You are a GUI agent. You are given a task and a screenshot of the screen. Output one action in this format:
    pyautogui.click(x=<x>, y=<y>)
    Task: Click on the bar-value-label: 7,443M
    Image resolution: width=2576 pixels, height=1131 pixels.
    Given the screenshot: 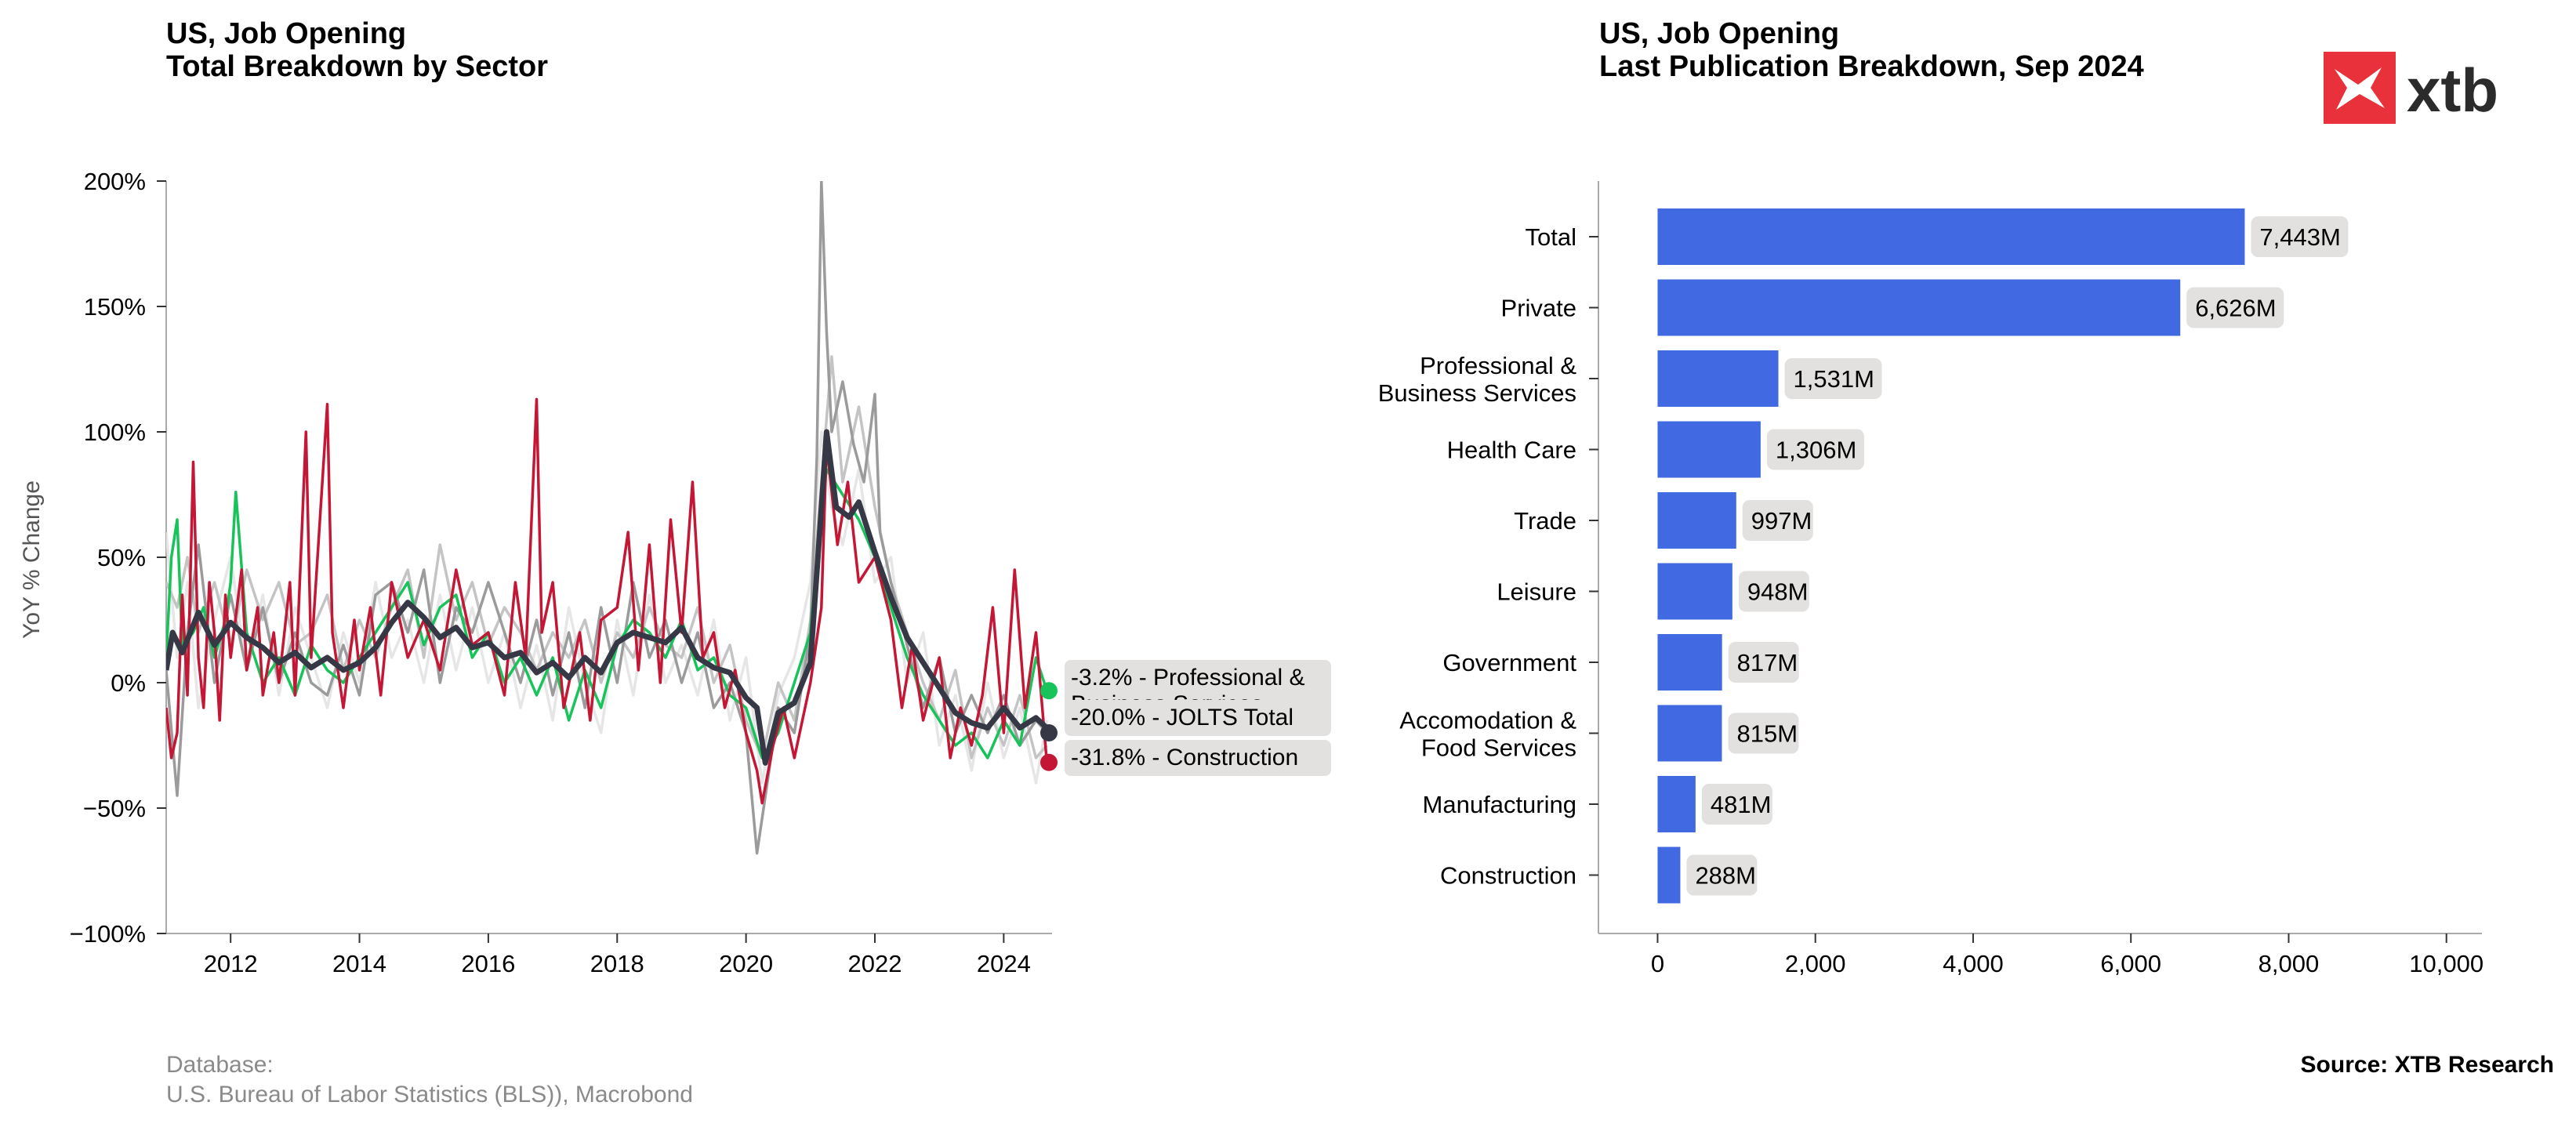 What is the action you would take?
    pyautogui.click(x=2300, y=237)
    